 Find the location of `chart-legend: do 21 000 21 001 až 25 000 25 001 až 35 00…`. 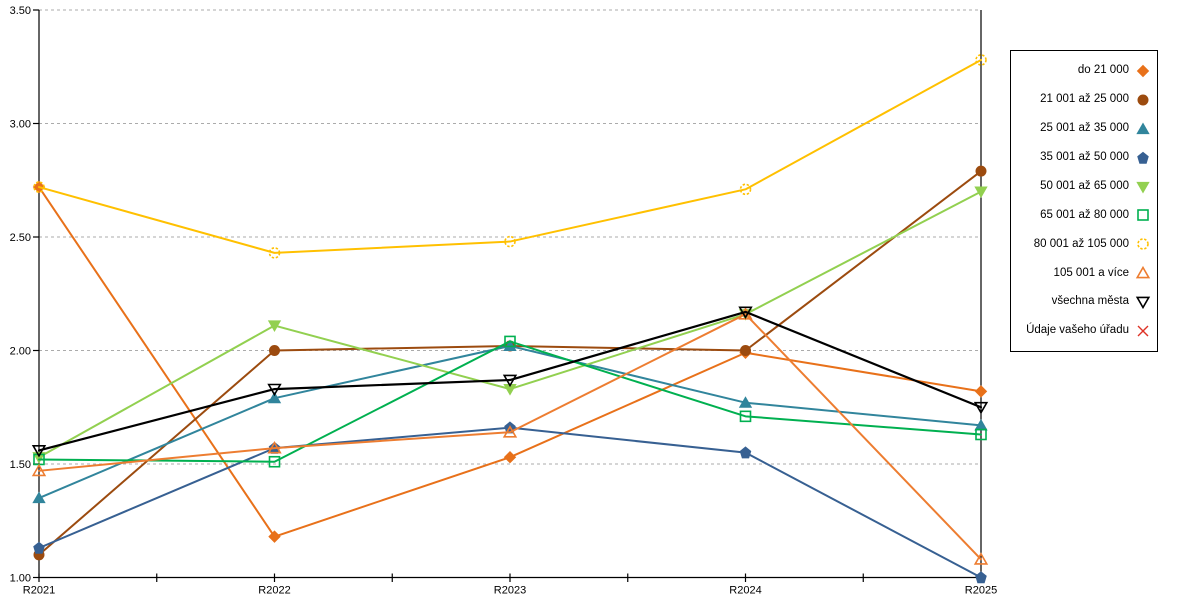

chart-legend: do 21 000 21 001 až 25 000 25 001 až 35 00… is located at coordinates (1084, 201).